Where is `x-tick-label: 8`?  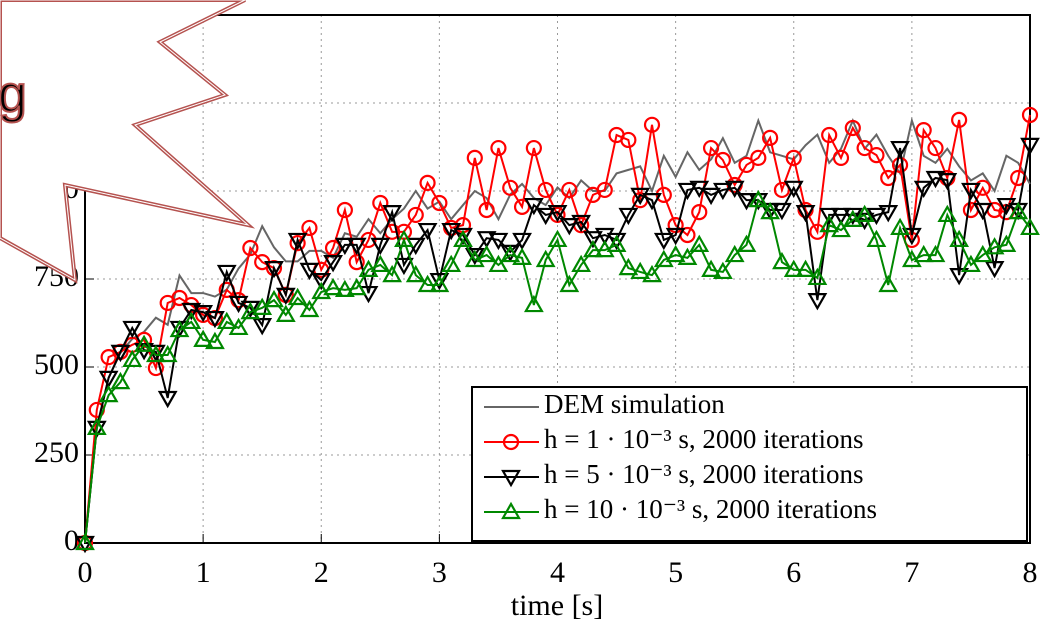 x-tick-label: 8 is located at coordinates (1030, 572).